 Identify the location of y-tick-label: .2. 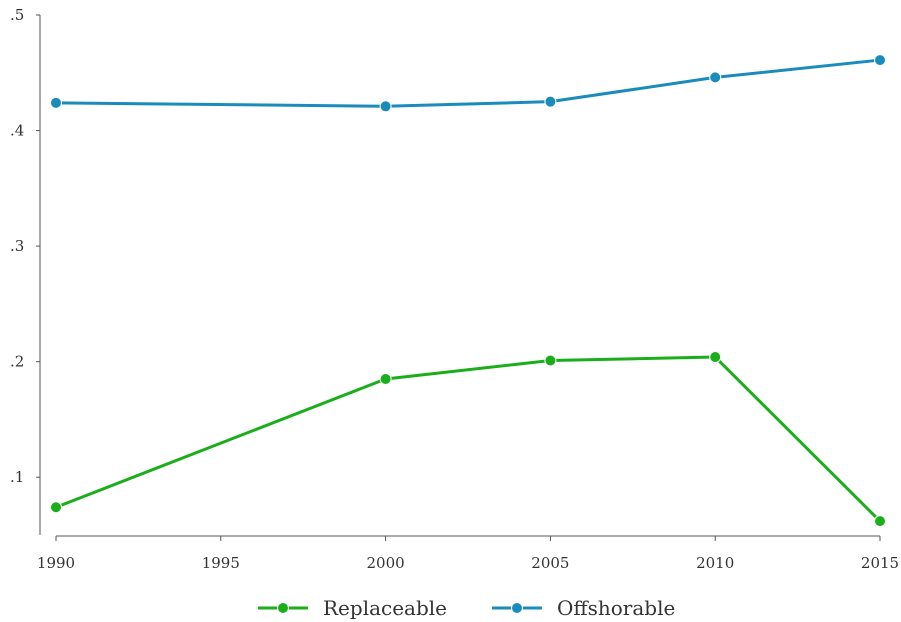
(17, 362).